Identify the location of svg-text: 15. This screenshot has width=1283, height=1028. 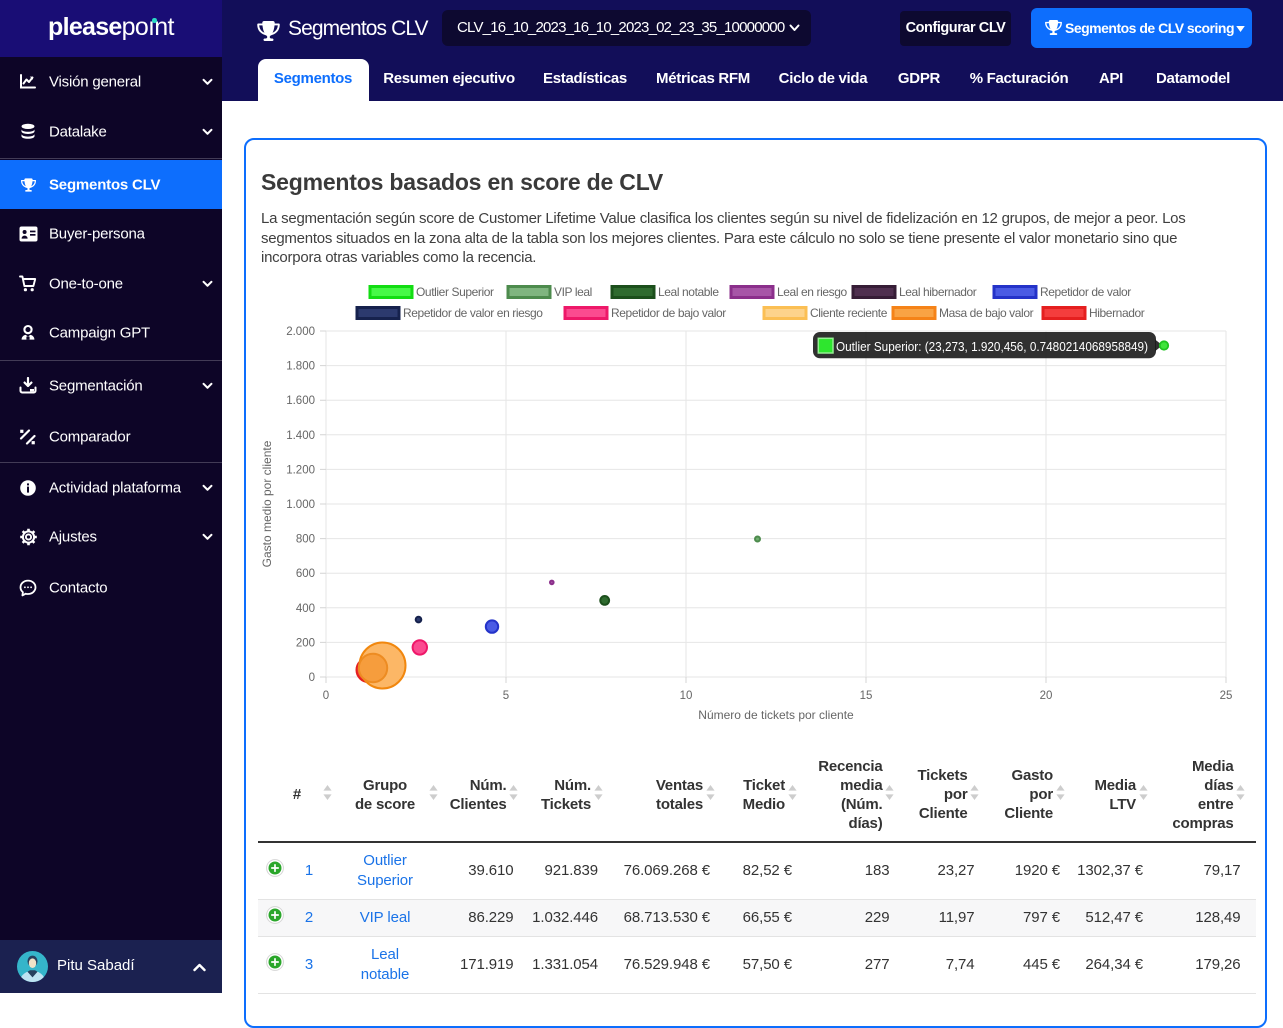
(866, 696).